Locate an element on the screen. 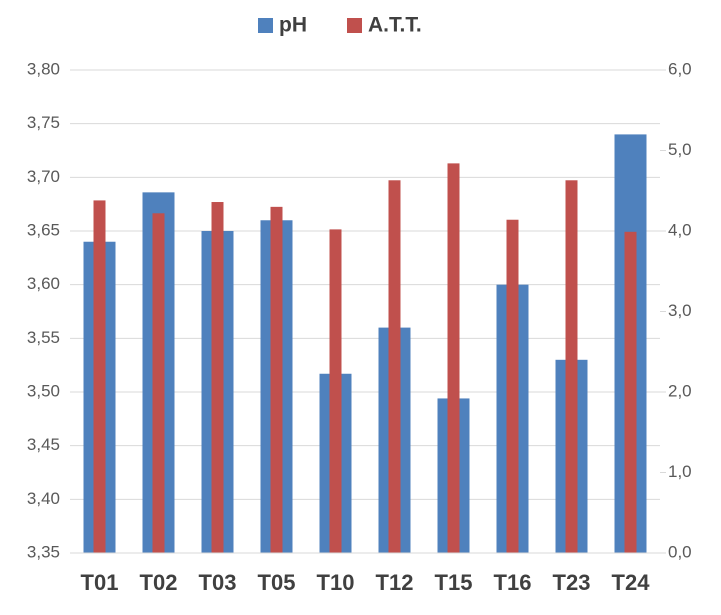 The width and height of the screenshot is (721, 615). y-tick-label: 3,55 is located at coordinates (43, 337).